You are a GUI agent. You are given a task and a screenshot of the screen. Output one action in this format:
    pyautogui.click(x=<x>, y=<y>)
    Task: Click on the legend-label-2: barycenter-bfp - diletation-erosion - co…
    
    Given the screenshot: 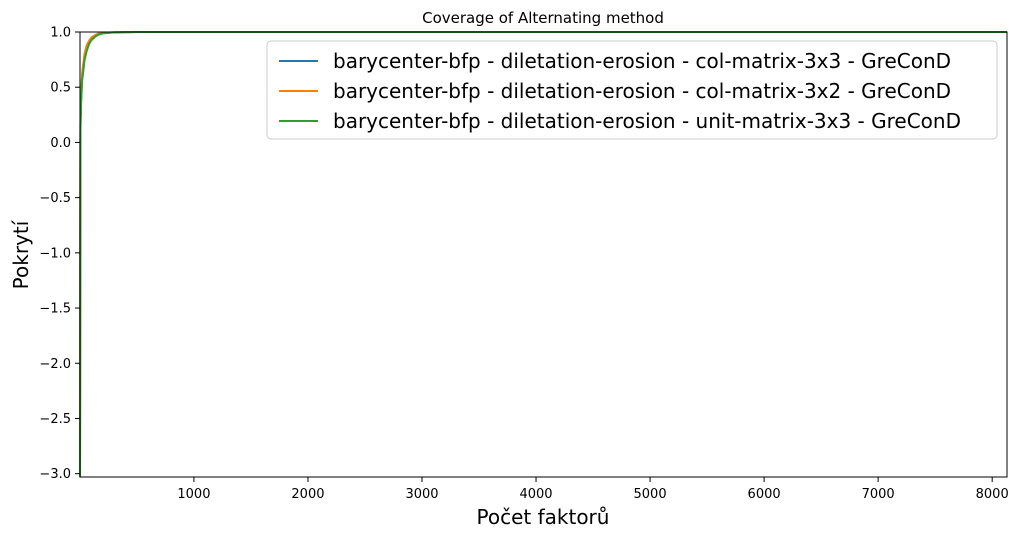 What is the action you would take?
    pyautogui.click(x=642, y=91)
    